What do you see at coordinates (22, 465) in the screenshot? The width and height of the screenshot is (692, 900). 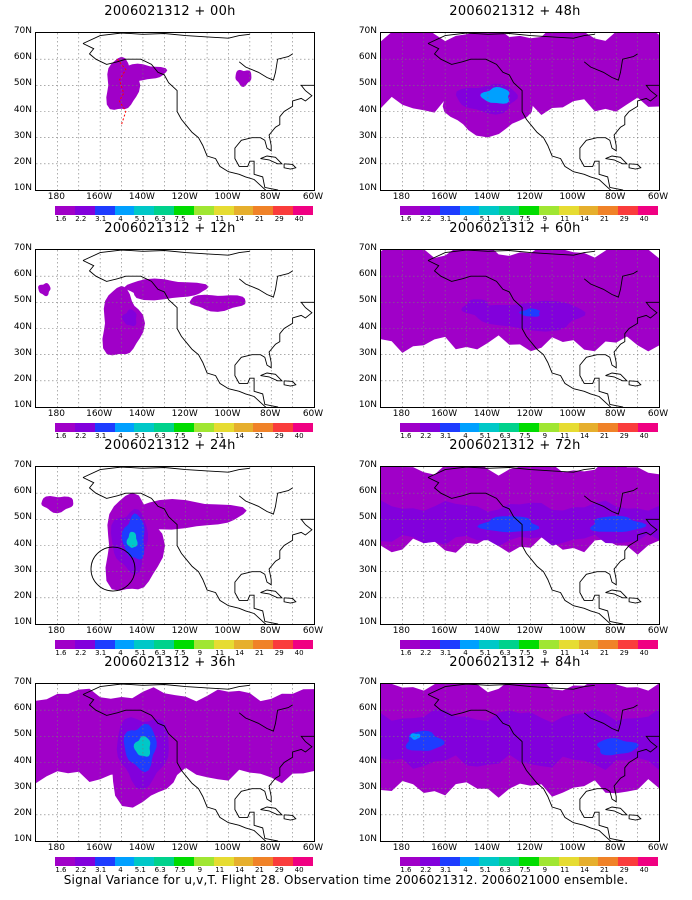 I see `lat-tick-label: 70N` at bounding box center [22, 465].